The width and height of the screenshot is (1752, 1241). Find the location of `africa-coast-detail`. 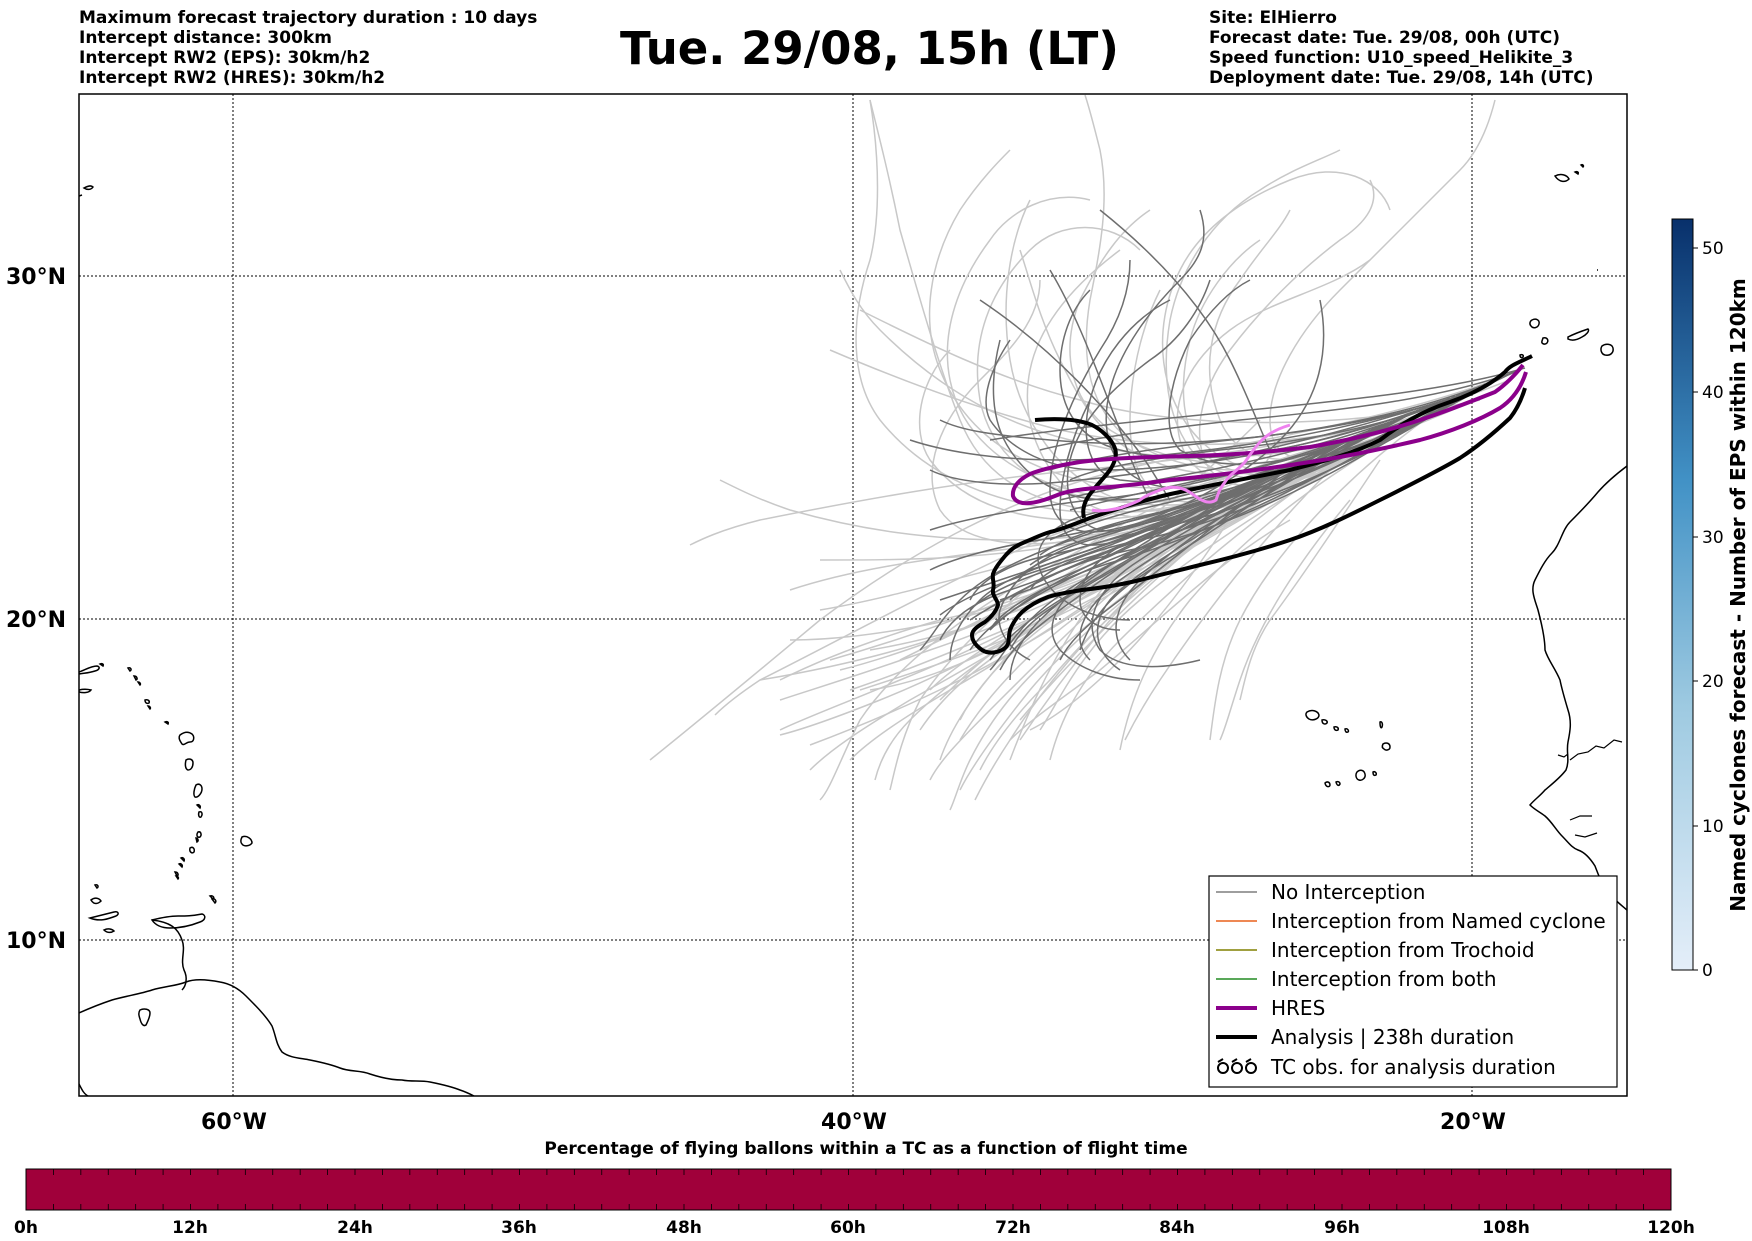

africa-coast-detail is located at coordinates (1590, 788).